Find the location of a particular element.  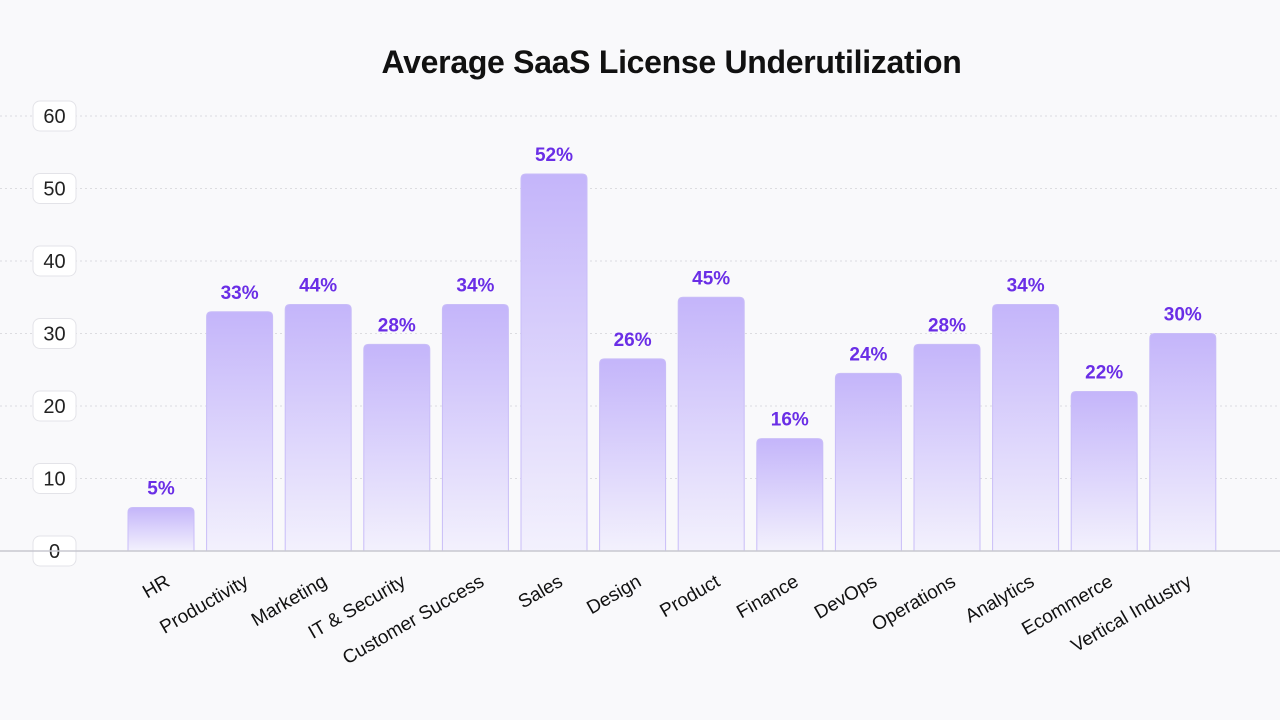

category-label: Productivity is located at coordinates (205, 605).